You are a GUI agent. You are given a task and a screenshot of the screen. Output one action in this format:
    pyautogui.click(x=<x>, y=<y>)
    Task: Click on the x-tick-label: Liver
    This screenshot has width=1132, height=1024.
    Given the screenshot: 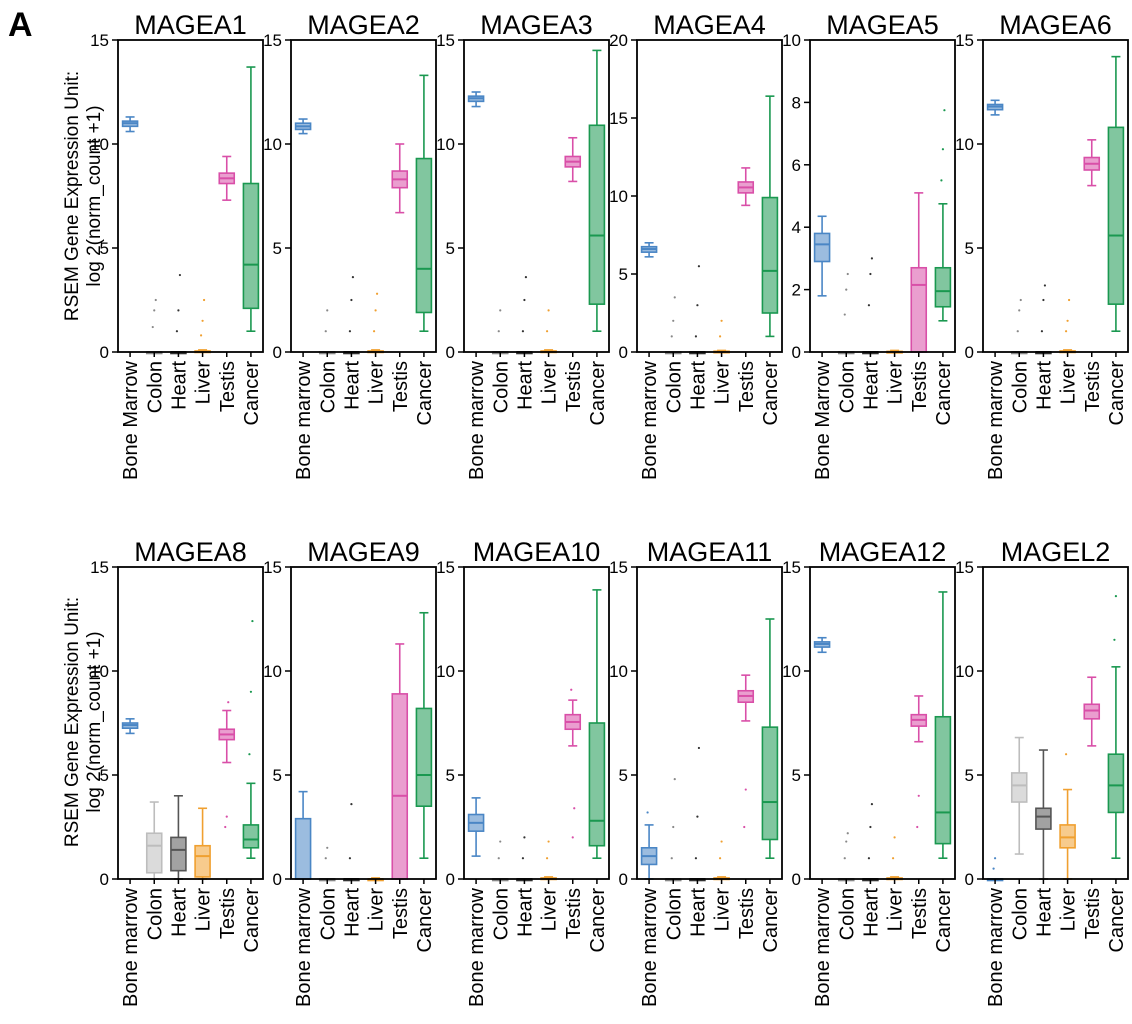 What is the action you would take?
    pyautogui.click(x=550, y=383)
    